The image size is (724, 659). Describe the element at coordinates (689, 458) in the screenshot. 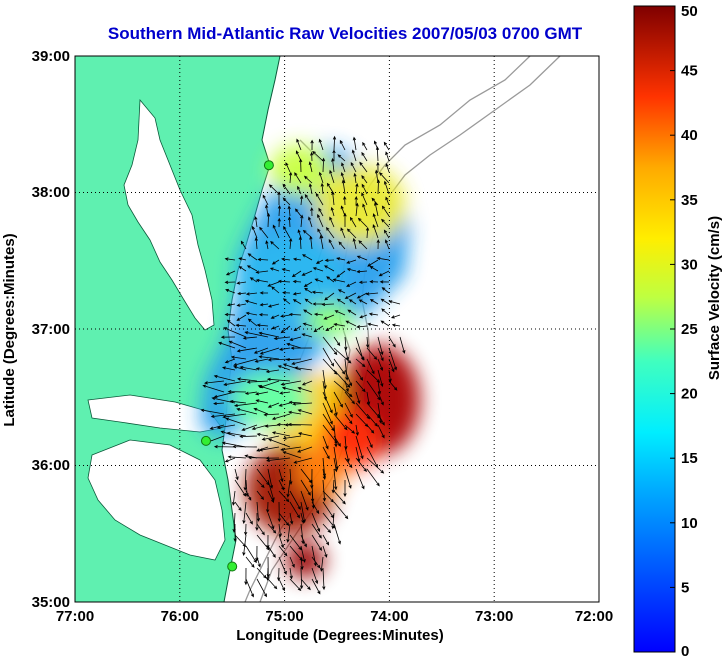

I see `colorbar-tick-label: 15` at that location.